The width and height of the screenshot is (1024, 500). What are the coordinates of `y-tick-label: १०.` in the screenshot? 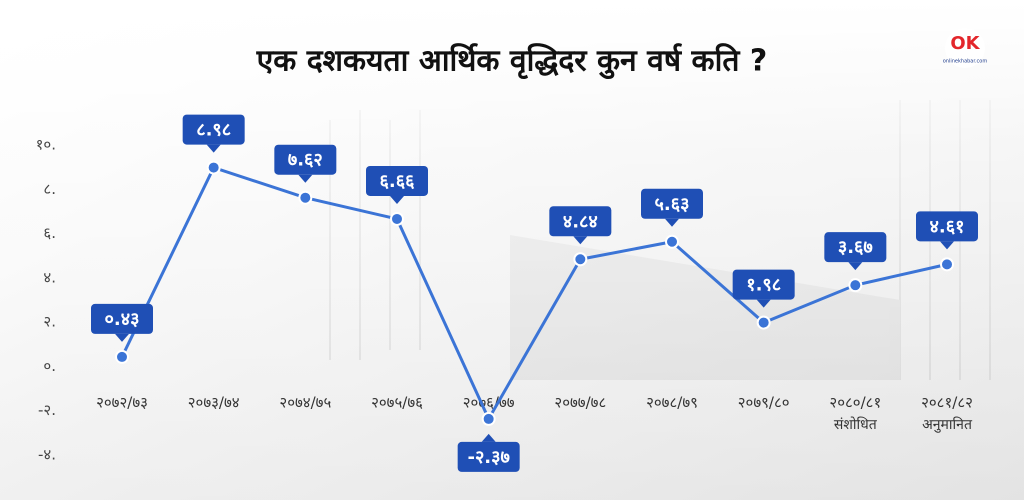 It's located at (46, 145).